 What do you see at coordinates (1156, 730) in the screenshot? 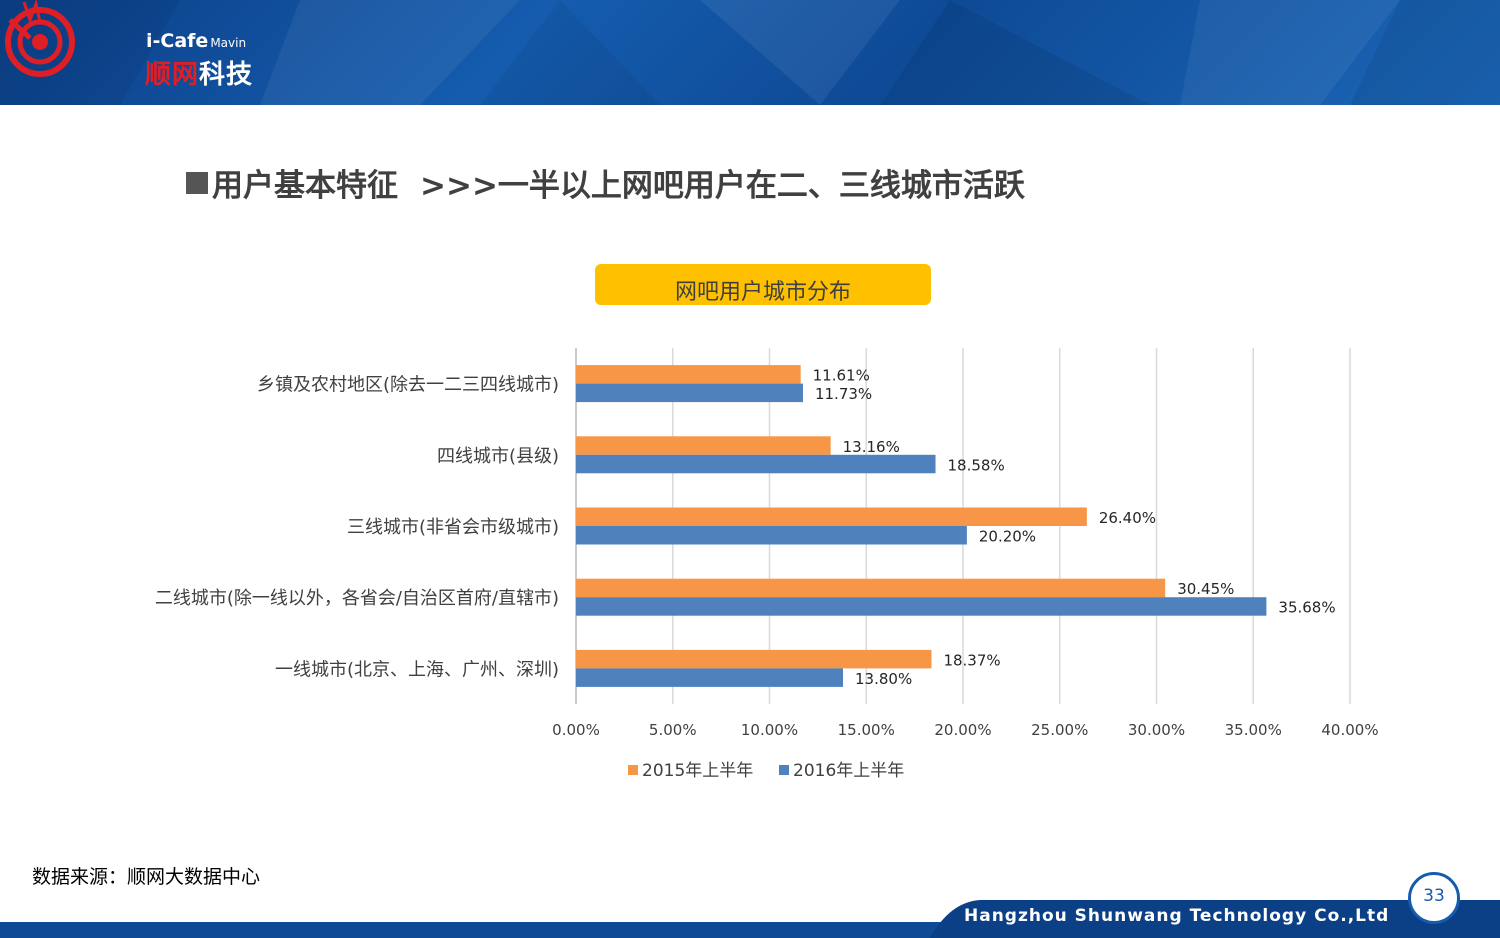
I see `x-tick-label: 30.00%` at bounding box center [1156, 730].